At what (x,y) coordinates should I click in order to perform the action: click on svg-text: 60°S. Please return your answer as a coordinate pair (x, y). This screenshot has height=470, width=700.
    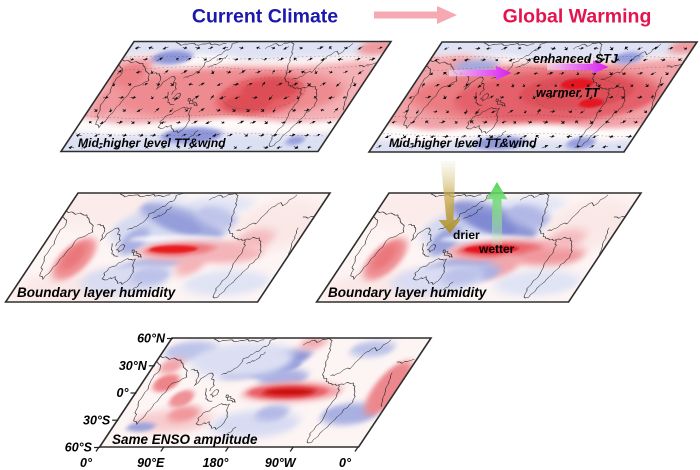
    Looking at the image, I should click on (79, 448).